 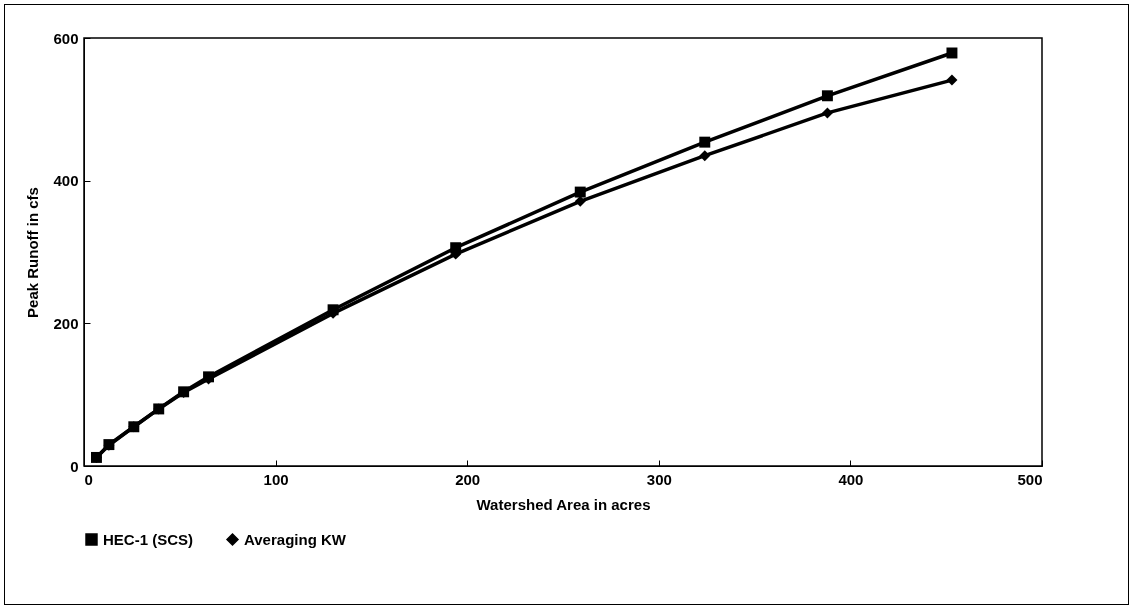 What do you see at coordinates (468, 479) in the screenshot?
I see `x-tick-label: 200` at bounding box center [468, 479].